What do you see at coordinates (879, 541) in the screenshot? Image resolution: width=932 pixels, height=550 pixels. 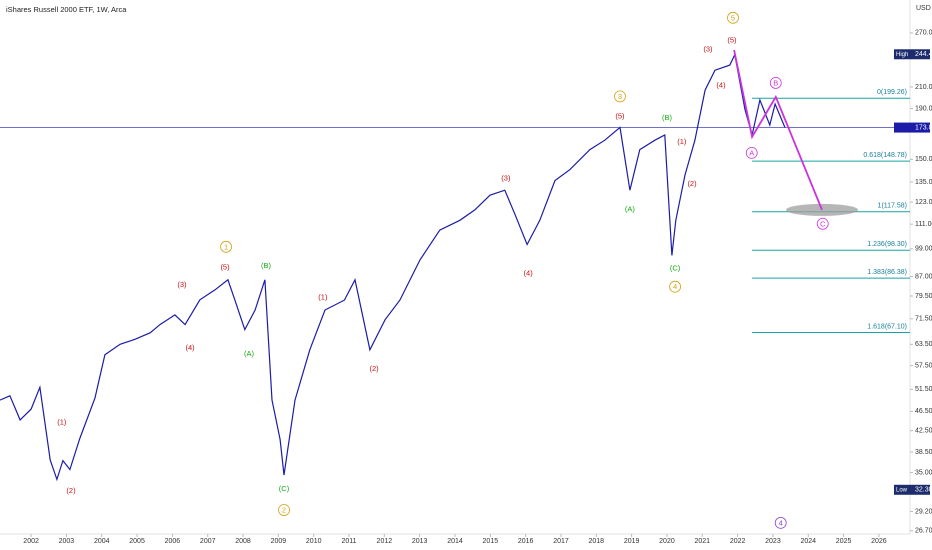 I see `x-tick-label: 2026` at bounding box center [879, 541].